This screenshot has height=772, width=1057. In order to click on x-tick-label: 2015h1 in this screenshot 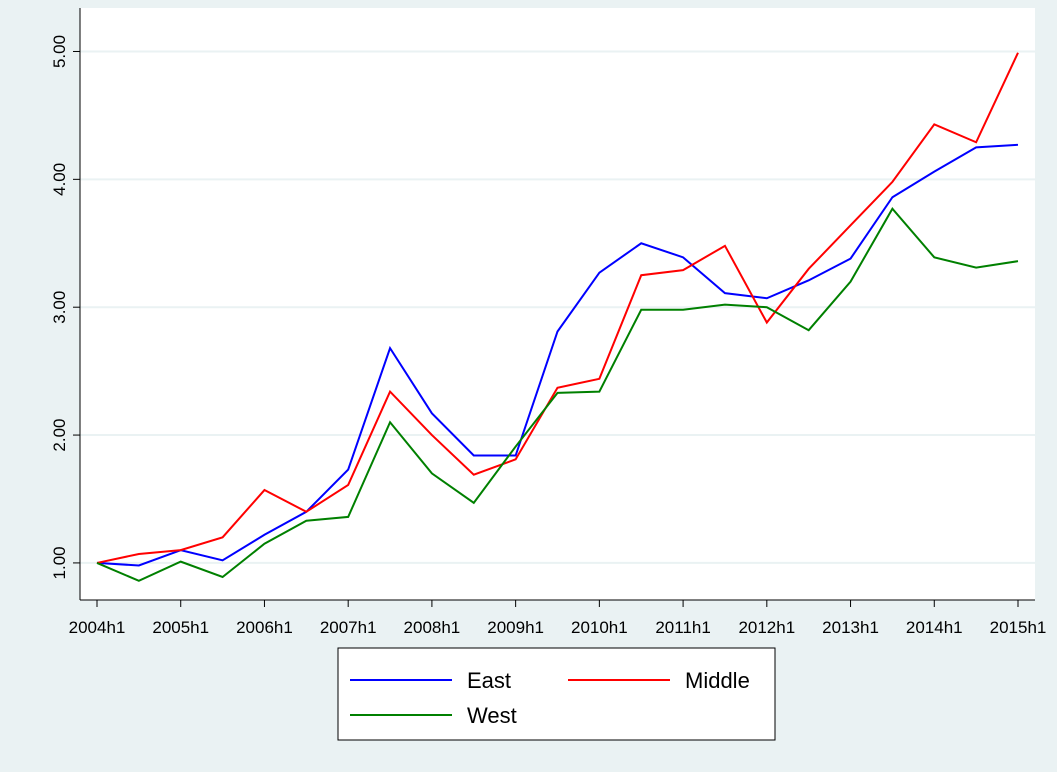, I will do `click(1018, 627)`.